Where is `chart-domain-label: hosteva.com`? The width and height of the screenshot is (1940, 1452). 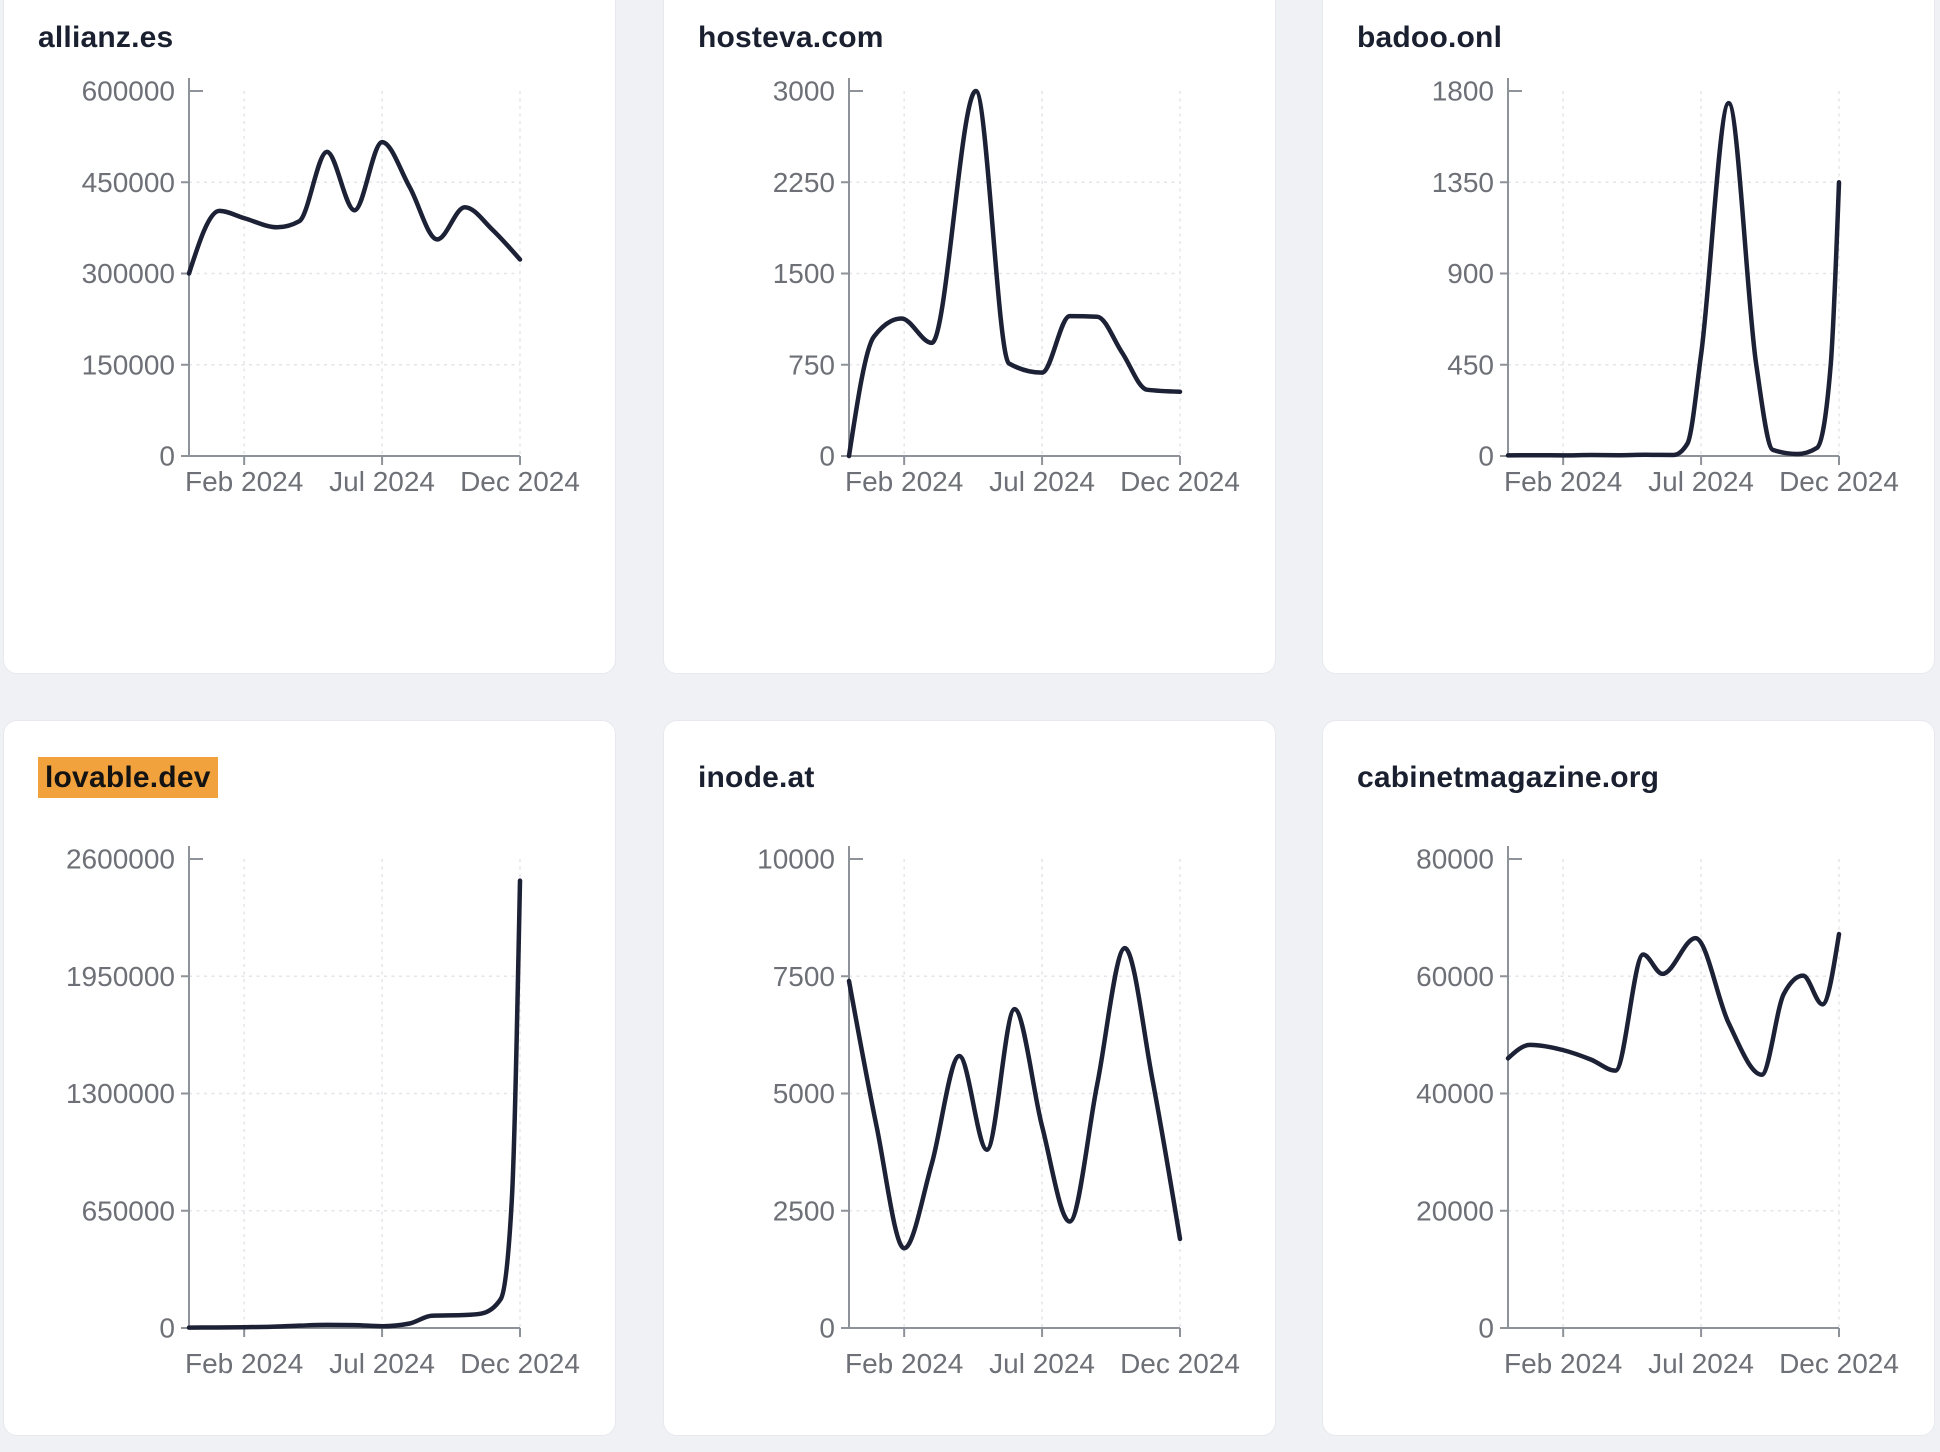 chart-domain-label: hosteva.com is located at coordinates (791, 37).